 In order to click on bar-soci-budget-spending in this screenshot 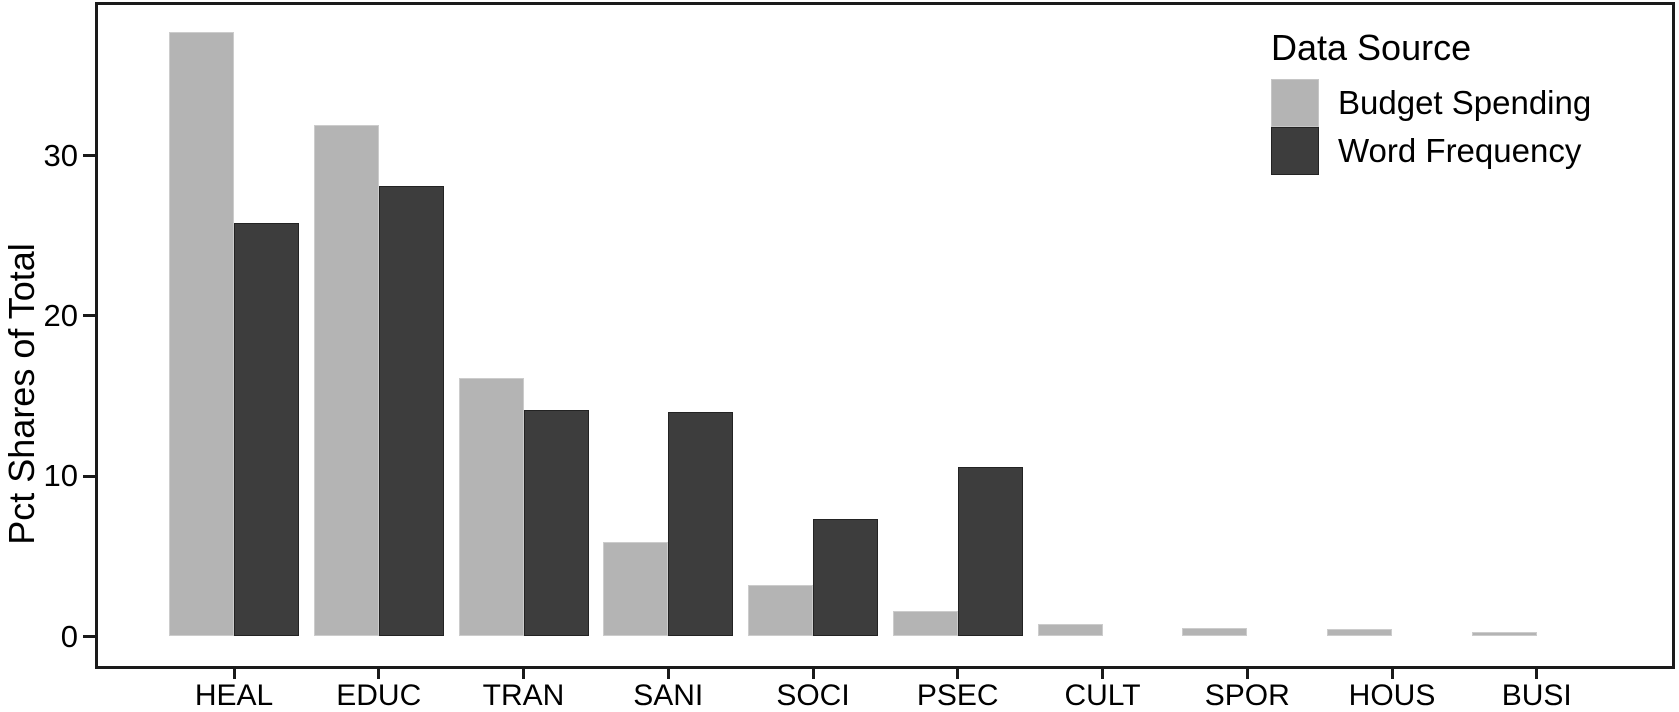, I will do `click(780, 611)`.